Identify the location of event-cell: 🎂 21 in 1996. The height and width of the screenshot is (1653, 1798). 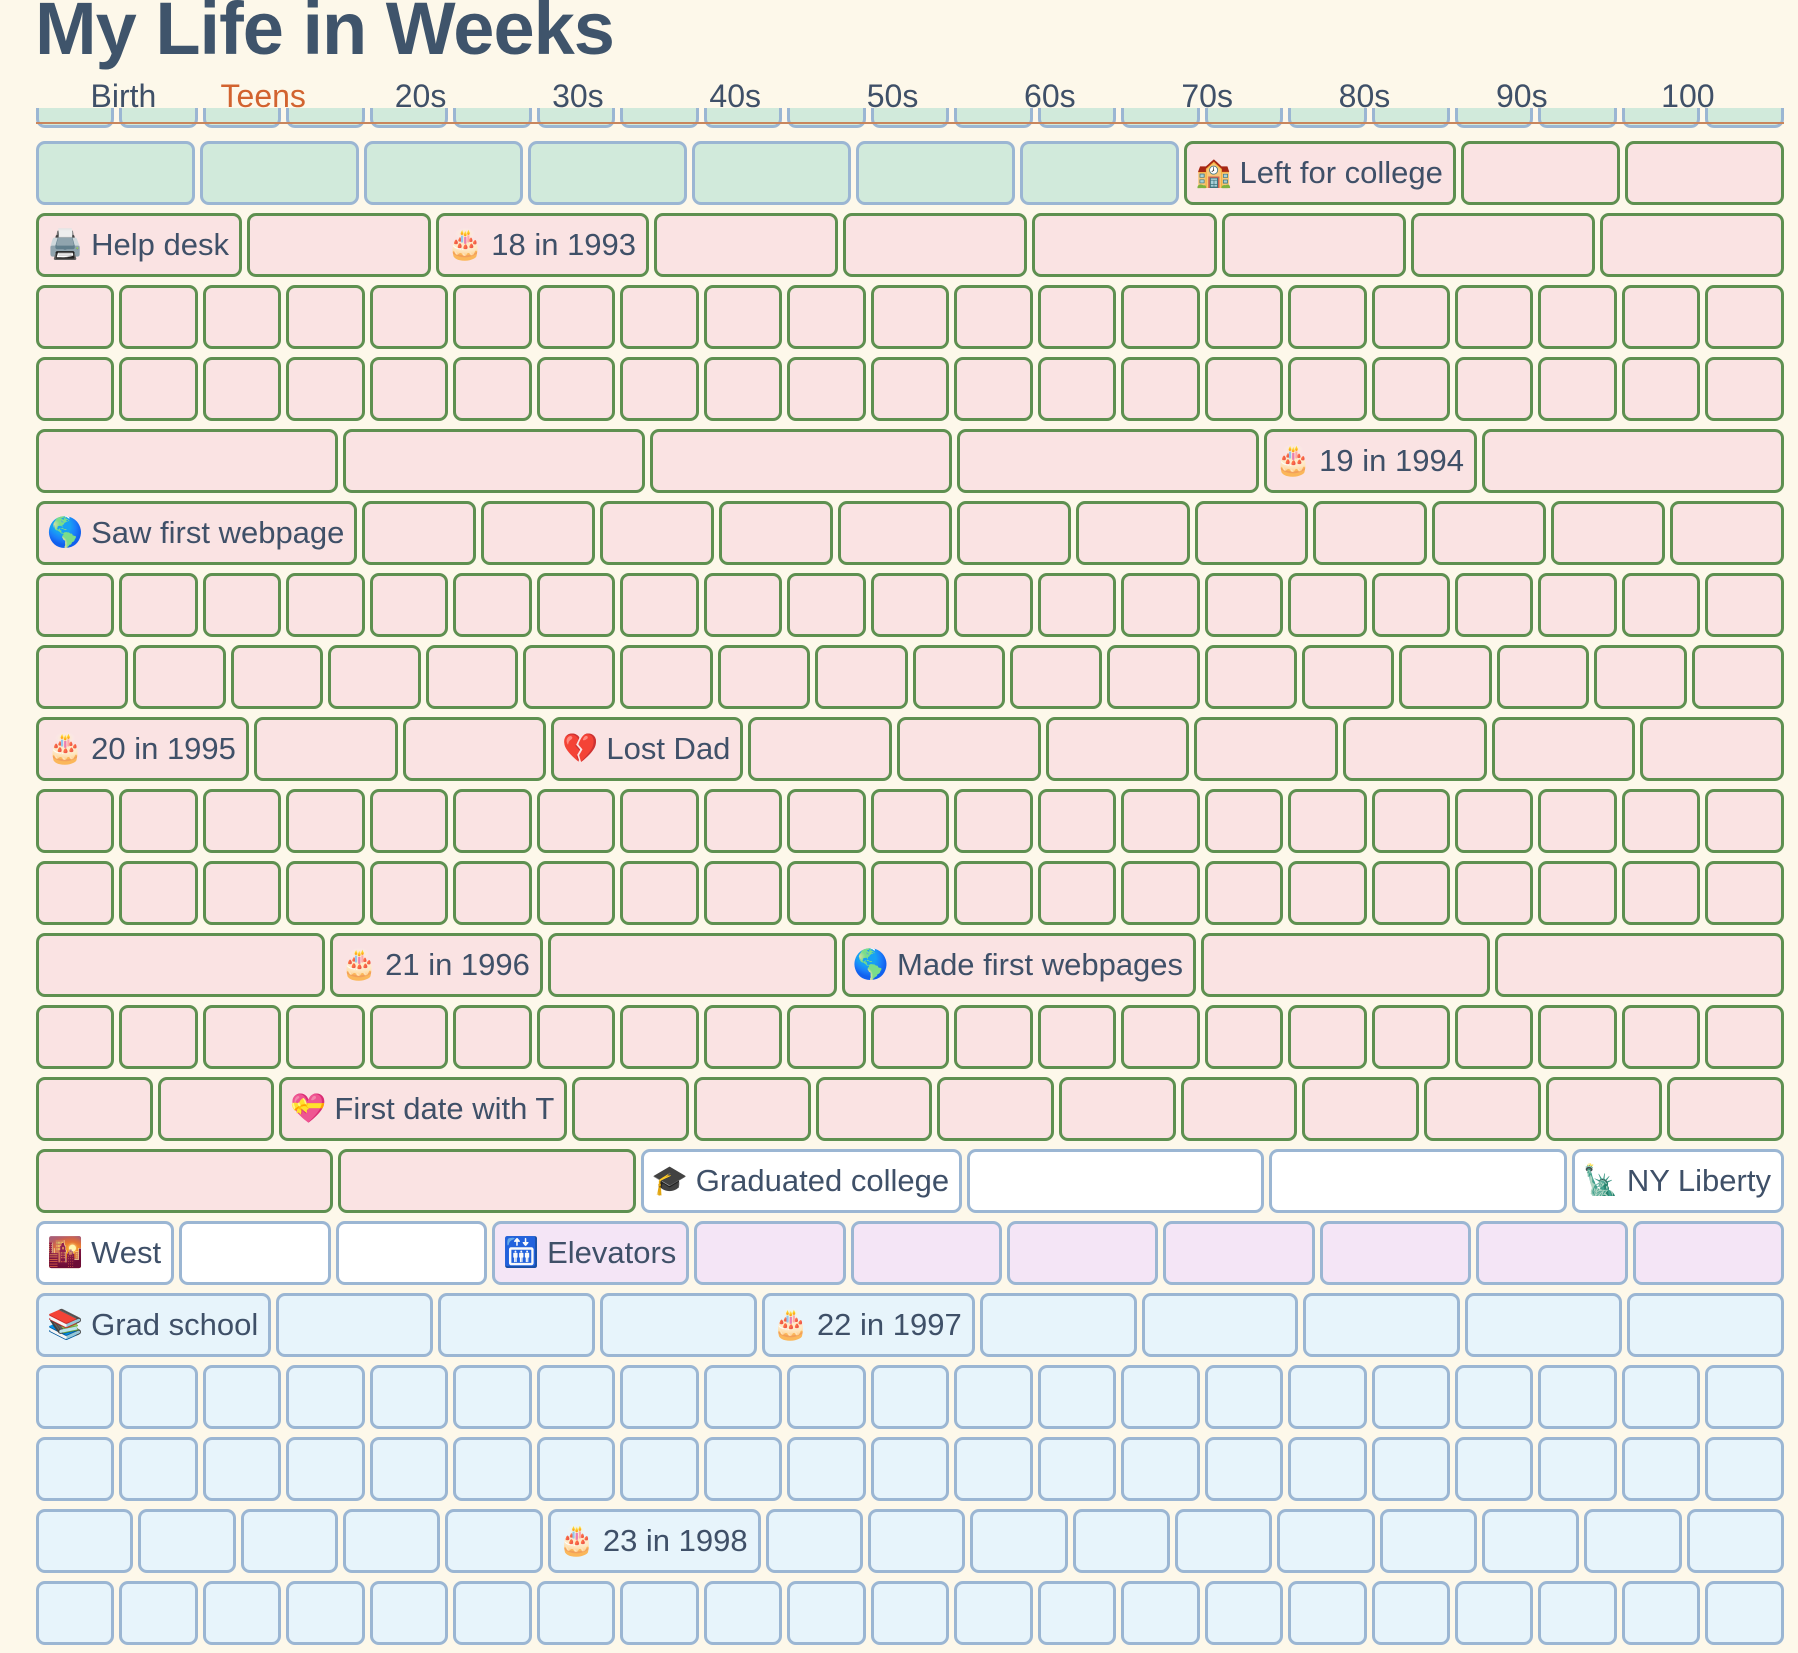
(436, 965).